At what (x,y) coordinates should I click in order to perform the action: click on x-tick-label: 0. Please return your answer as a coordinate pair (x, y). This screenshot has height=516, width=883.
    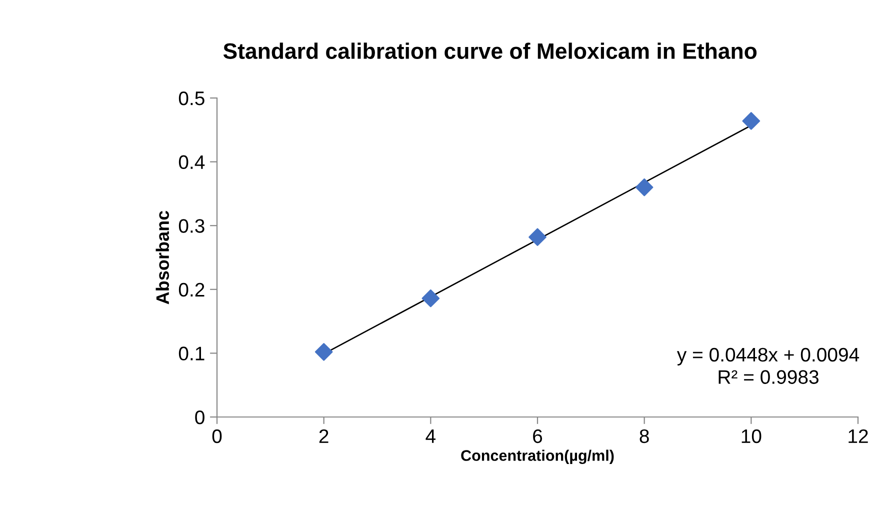
    Looking at the image, I should click on (217, 436).